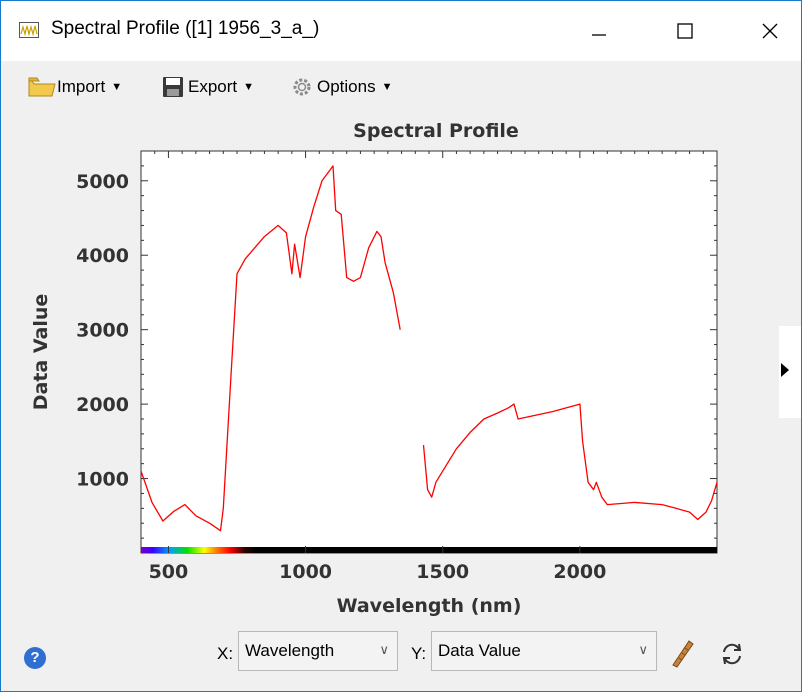  What do you see at coordinates (732, 654) in the screenshot?
I see `refresh-icon` at bounding box center [732, 654].